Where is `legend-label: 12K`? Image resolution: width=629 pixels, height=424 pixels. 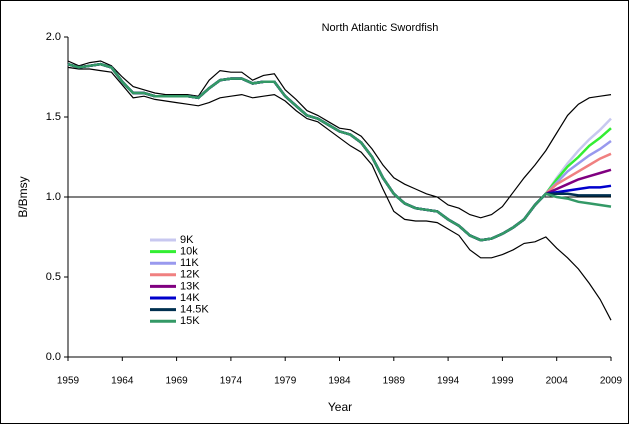 legend-label: 12K is located at coordinates (190, 275).